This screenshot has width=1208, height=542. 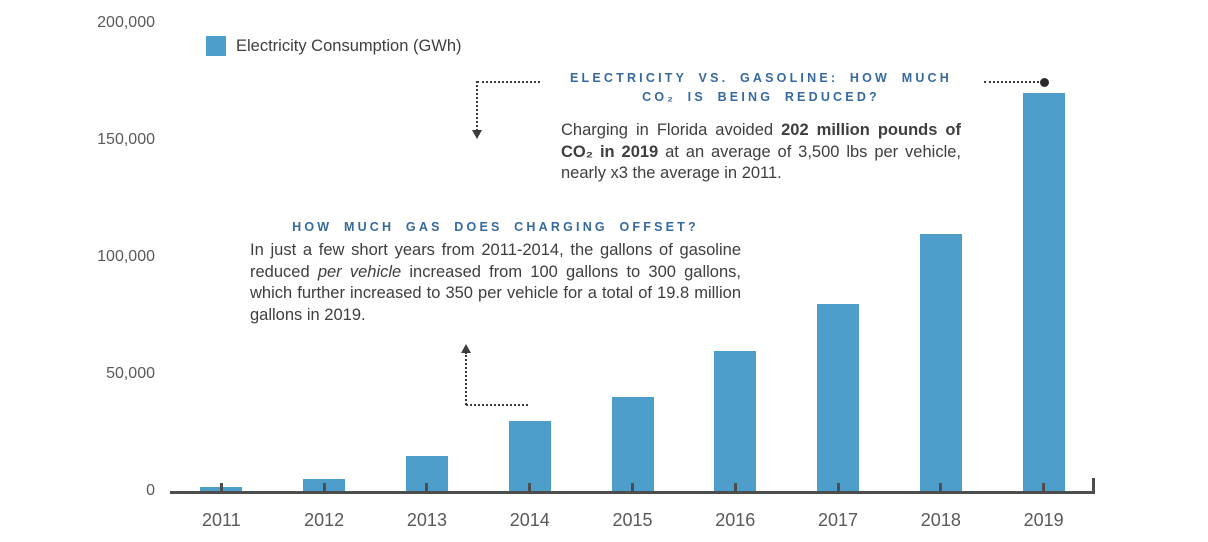 I want to click on leader-2019-bullet-icon, so click(x=1044, y=82).